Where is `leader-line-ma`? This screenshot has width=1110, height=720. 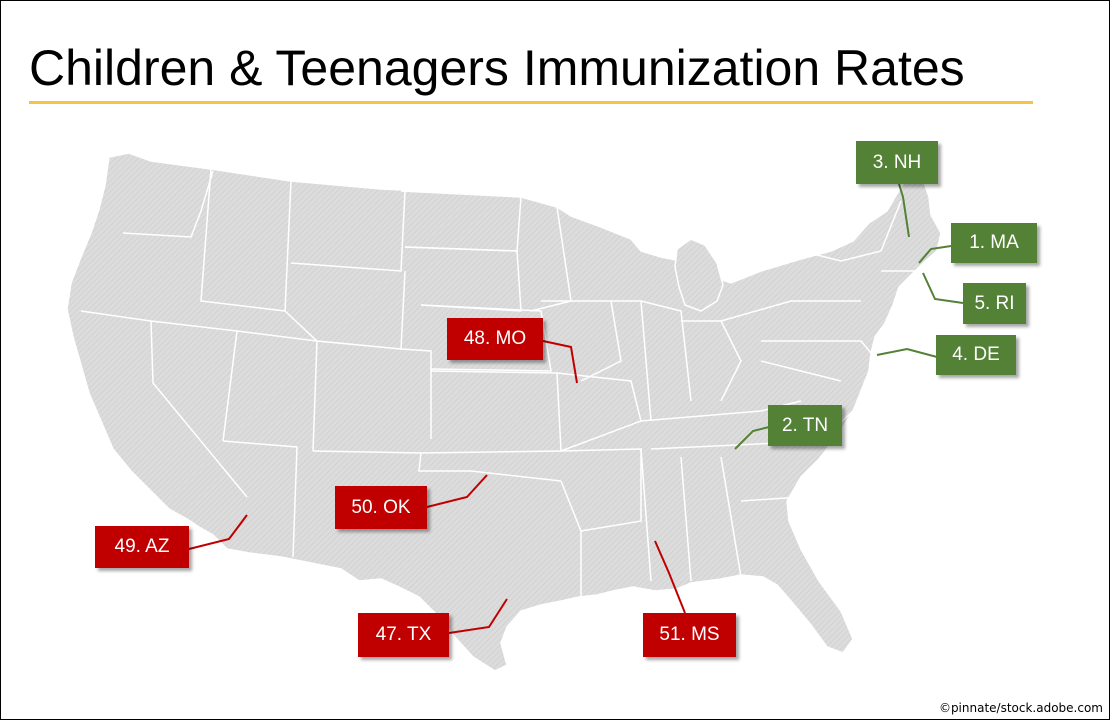
leader-line-ma is located at coordinates (935, 254).